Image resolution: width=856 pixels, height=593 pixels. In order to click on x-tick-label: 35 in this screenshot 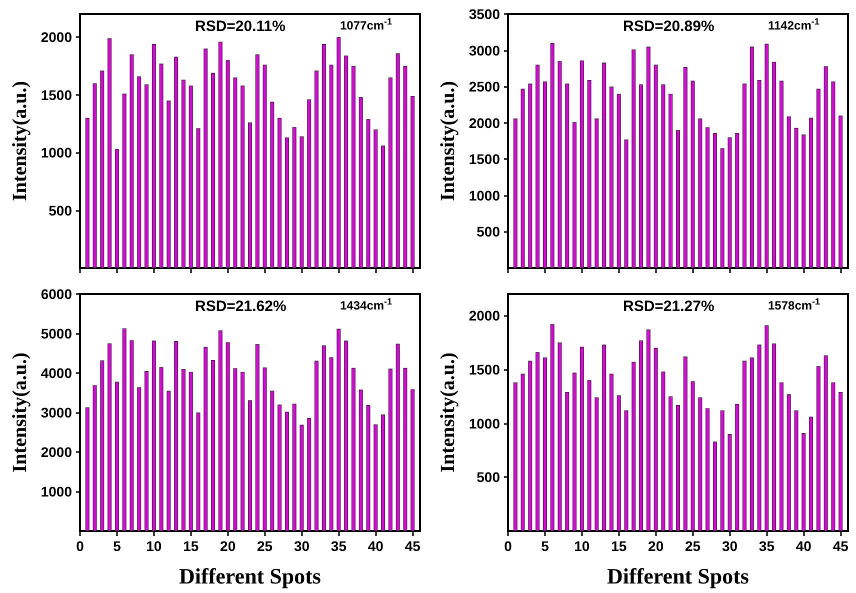, I will do `click(338, 546)`.